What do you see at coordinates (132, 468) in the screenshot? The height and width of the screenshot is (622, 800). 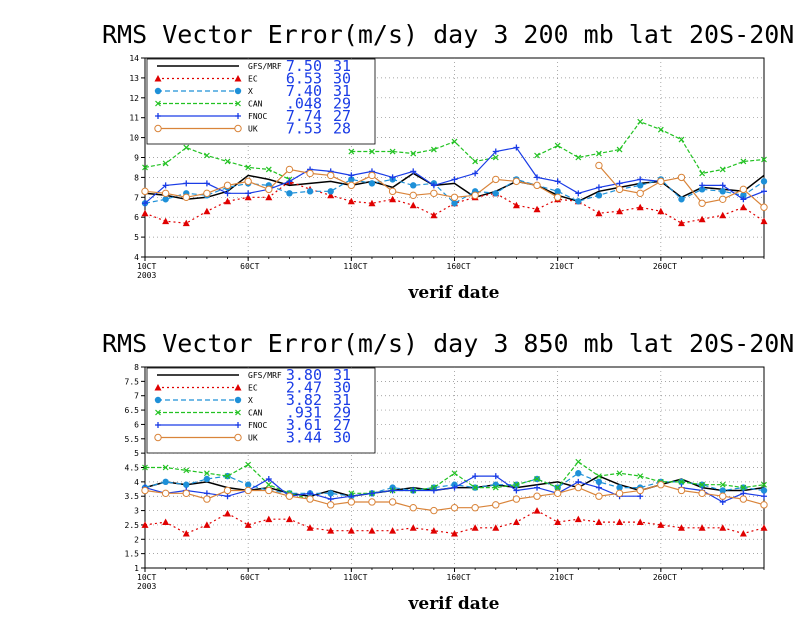 I see `y-tick-label: 4.5` at bounding box center [132, 468].